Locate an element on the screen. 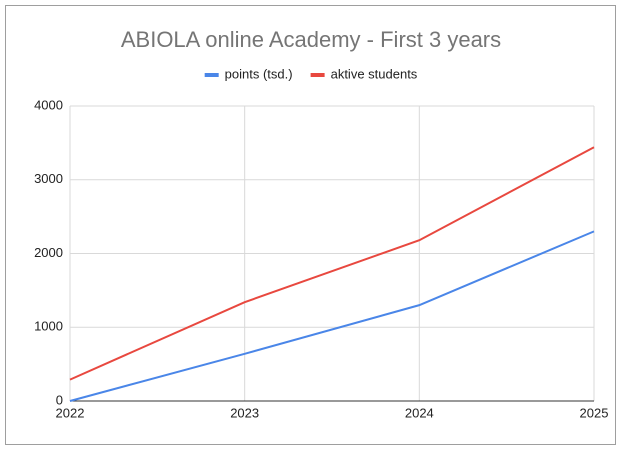 The width and height of the screenshot is (622, 454). x-tick-label: 2025 is located at coordinates (594, 412).